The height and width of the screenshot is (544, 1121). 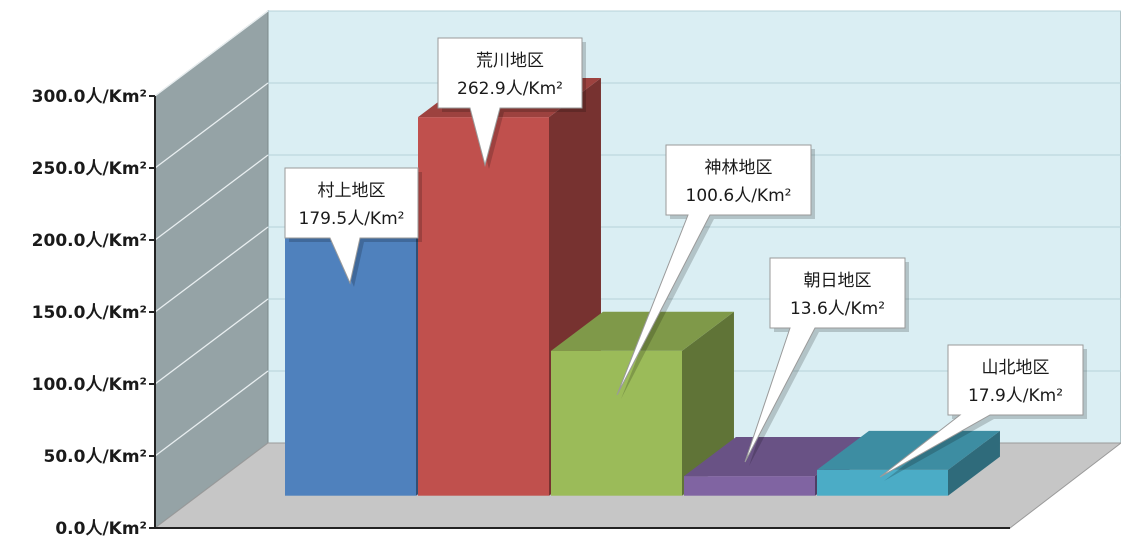 I want to click on category-label: 荒川地区, so click(x=510, y=61).